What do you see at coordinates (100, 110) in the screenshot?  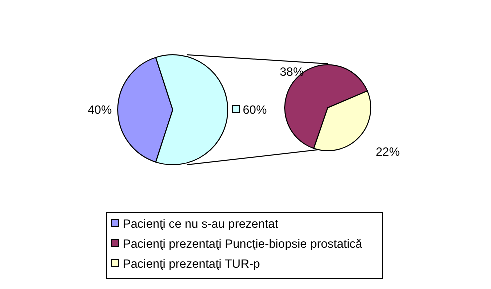 I see `data-label: 40%` at bounding box center [100, 110].